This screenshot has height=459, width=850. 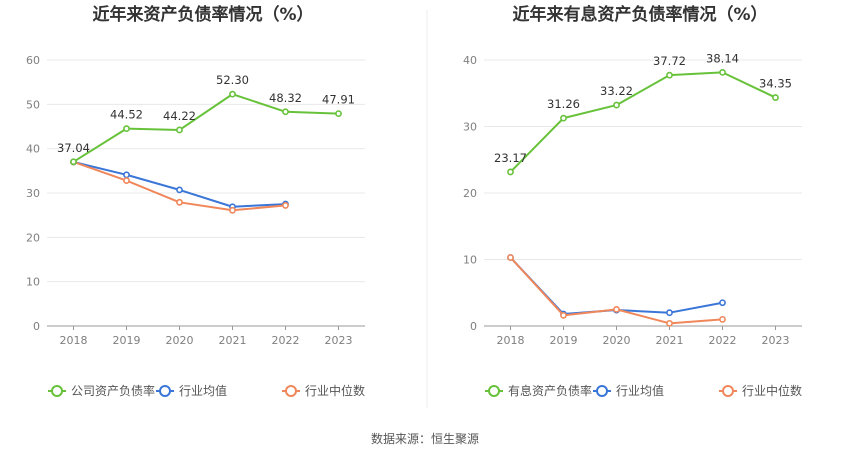 What do you see at coordinates (510, 158) in the screenshot?
I see `data-label: 23.17` at bounding box center [510, 158].